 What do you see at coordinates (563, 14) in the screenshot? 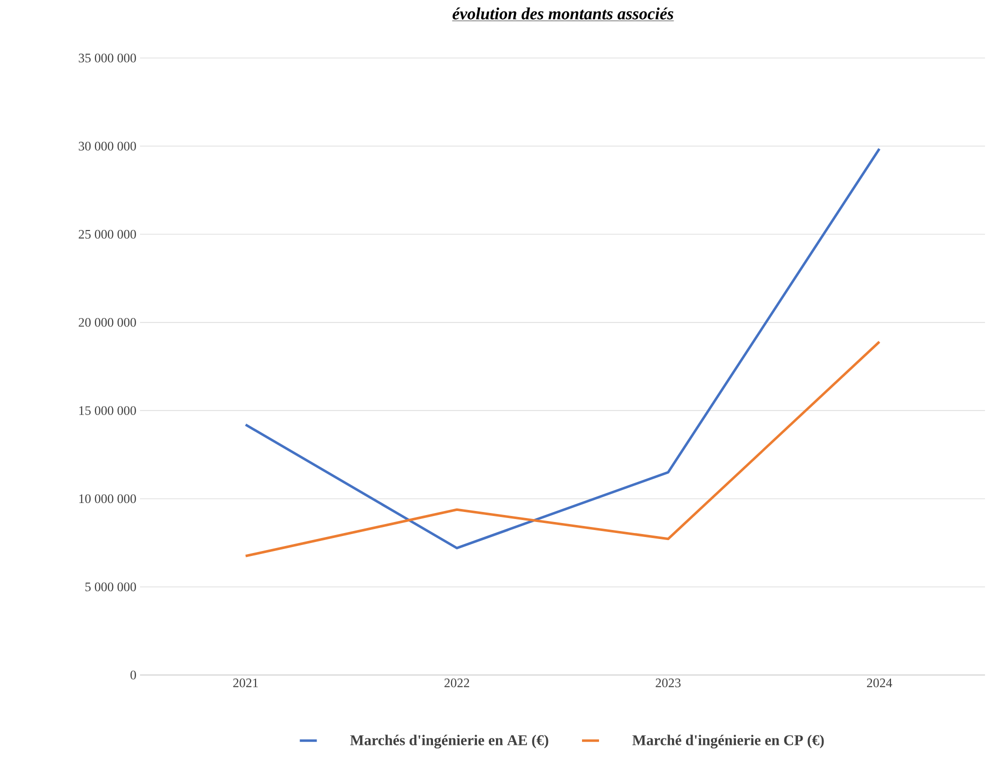
I see `chart-title: évolution des montants associés` at bounding box center [563, 14].